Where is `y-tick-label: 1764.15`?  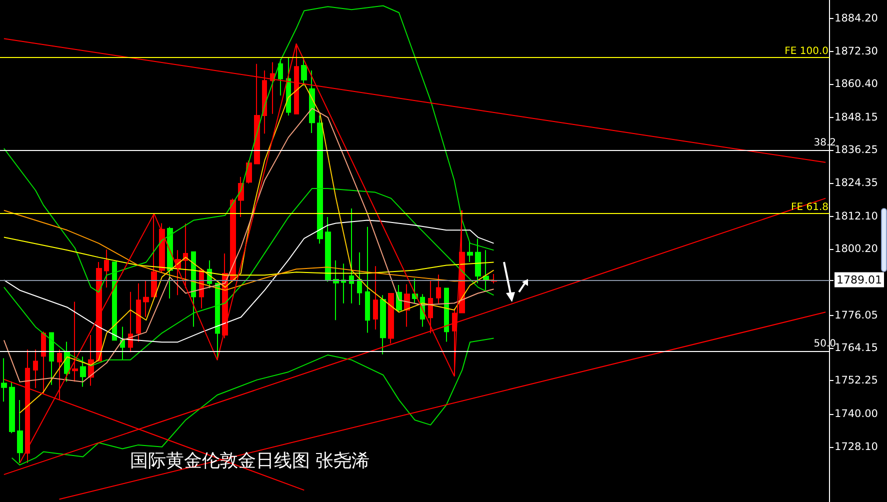 y-tick-label: 1764.15 is located at coordinates (856, 348).